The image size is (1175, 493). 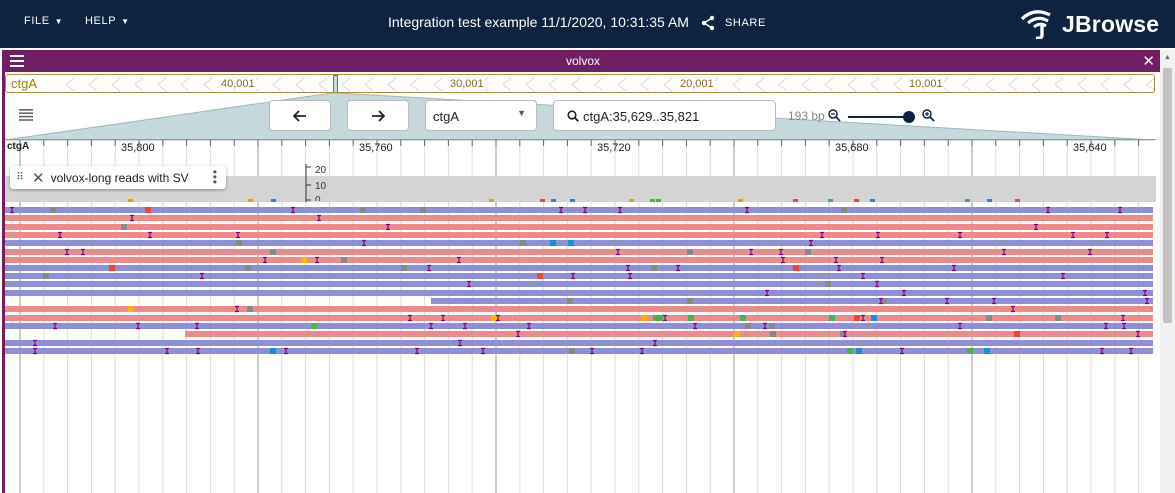 I want to click on view-menu-icon, so click(x=17, y=61).